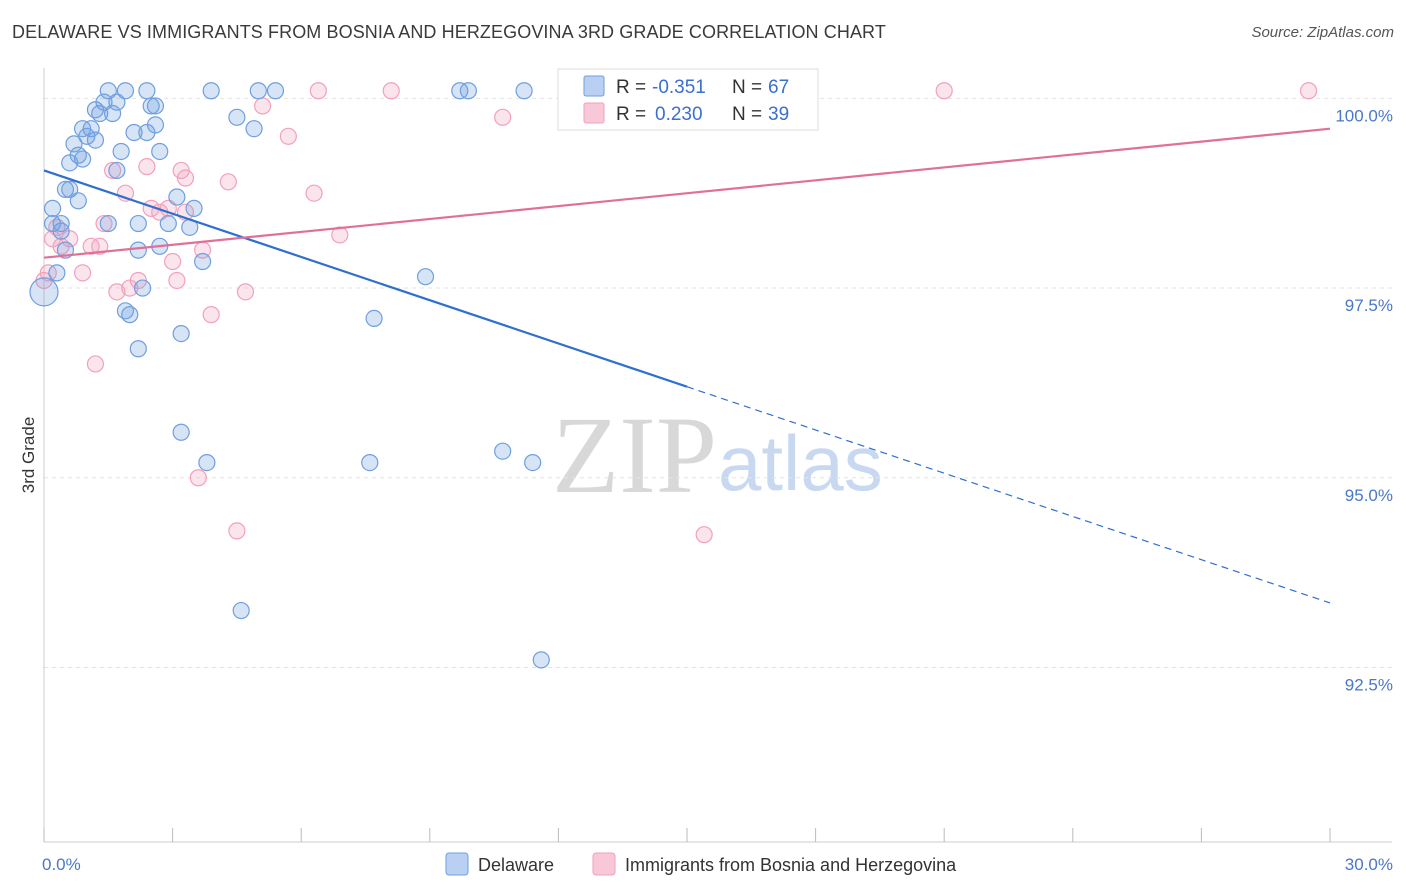 The height and width of the screenshot is (892, 1406). What do you see at coordinates (747, 114) in the screenshot?
I see `legend-n-label-bosnia: N =` at bounding box center [747, 114].